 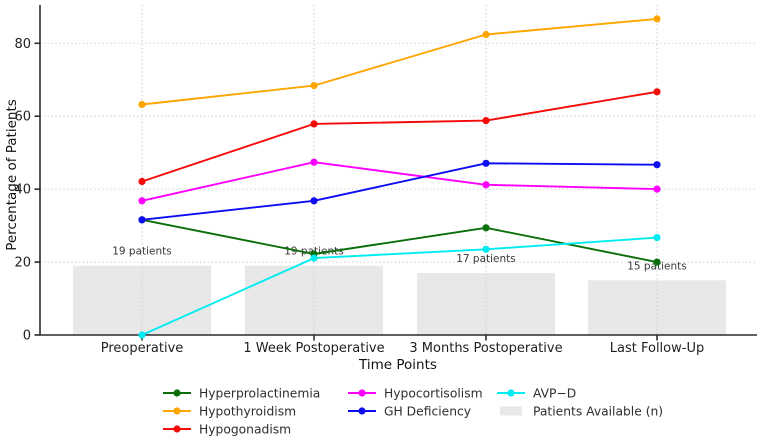 I want to click on x-tick-label: 3 Months Postoperative, so click(x=485, y=348).